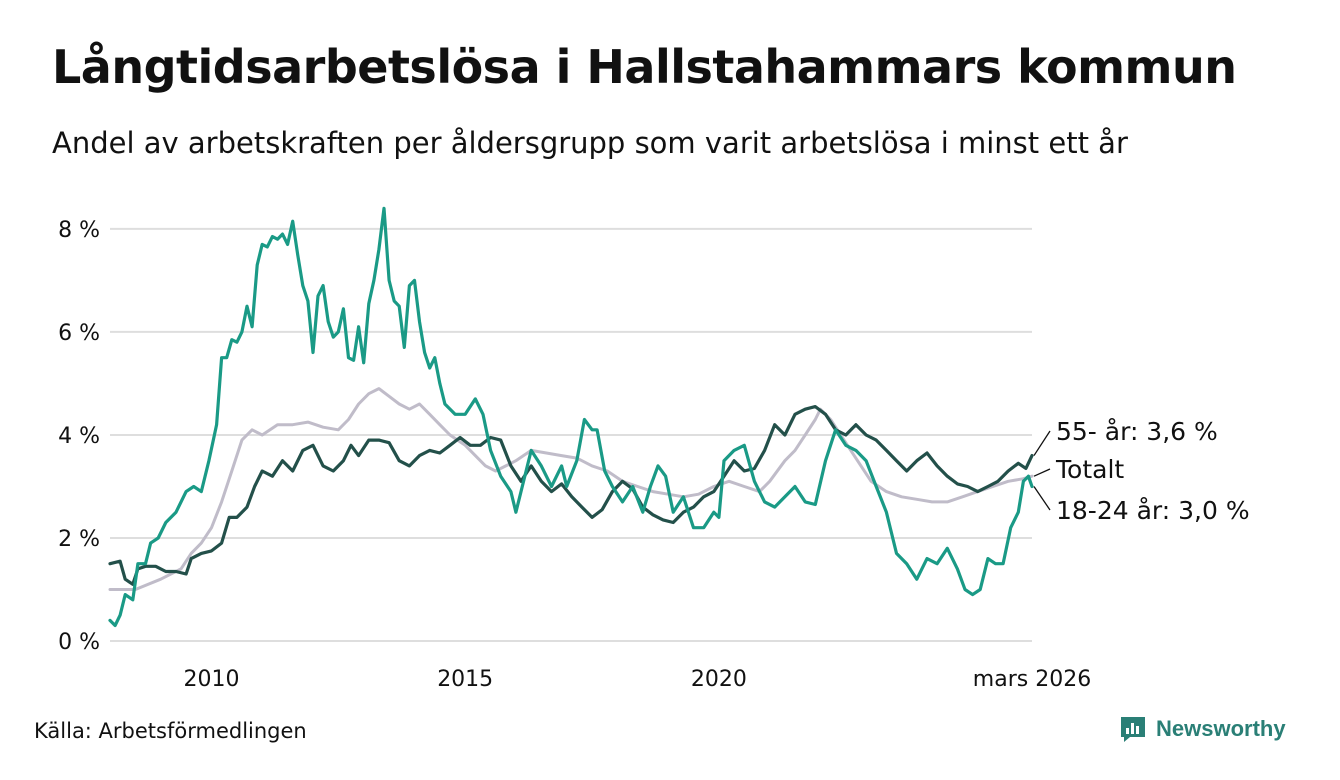  I want to click on brand-logo: Newsworthy, so click(1202, 729).